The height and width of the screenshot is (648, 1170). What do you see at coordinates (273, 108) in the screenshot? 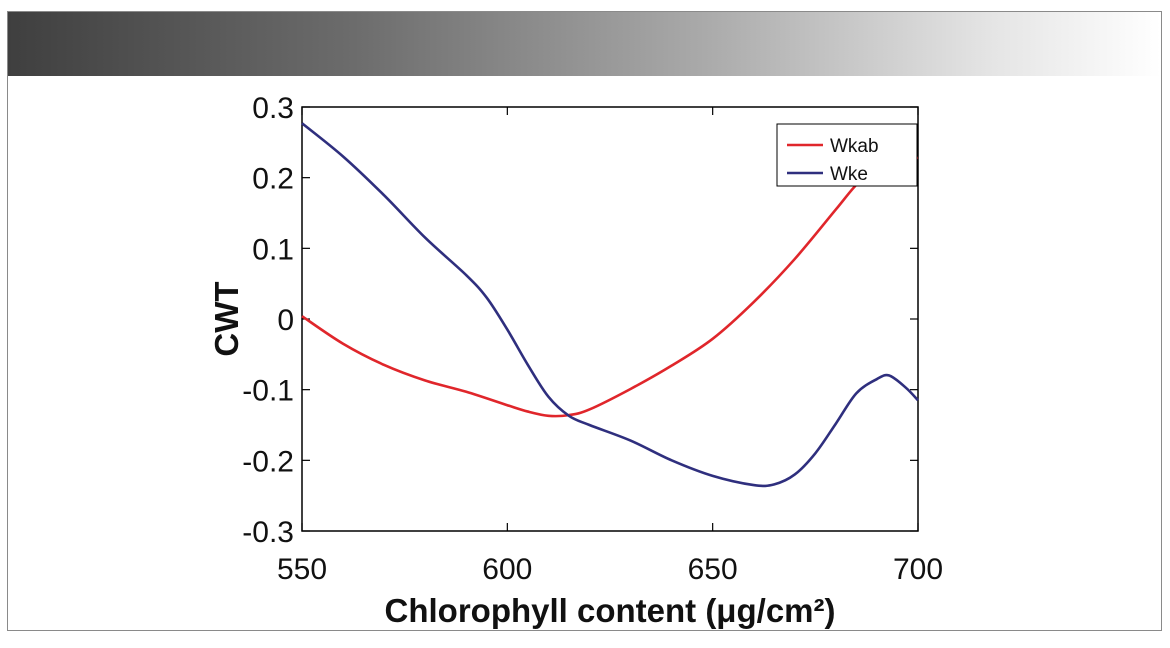
I see `y-tick-label: 0.3` at bounding box center [273, 108].